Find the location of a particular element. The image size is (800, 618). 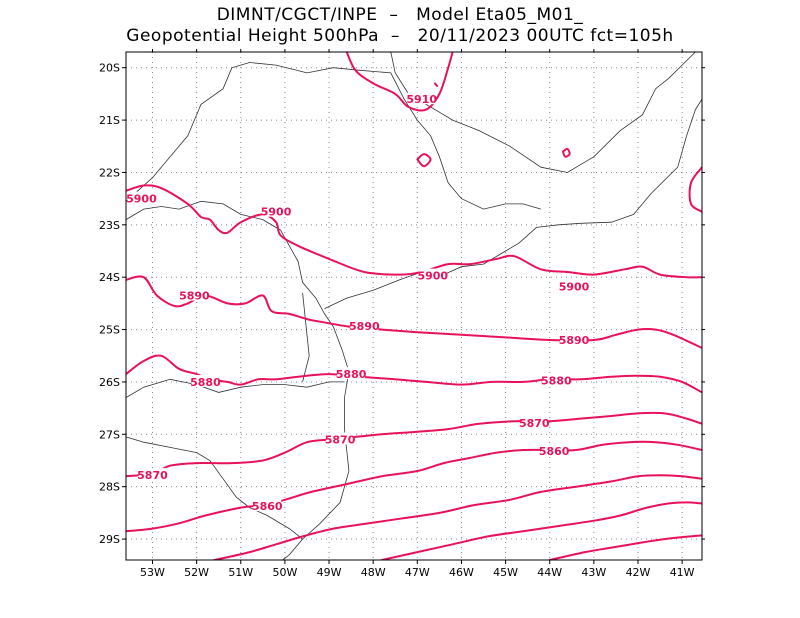

x-tick-label: 47W is located at coordinates (417, 572).